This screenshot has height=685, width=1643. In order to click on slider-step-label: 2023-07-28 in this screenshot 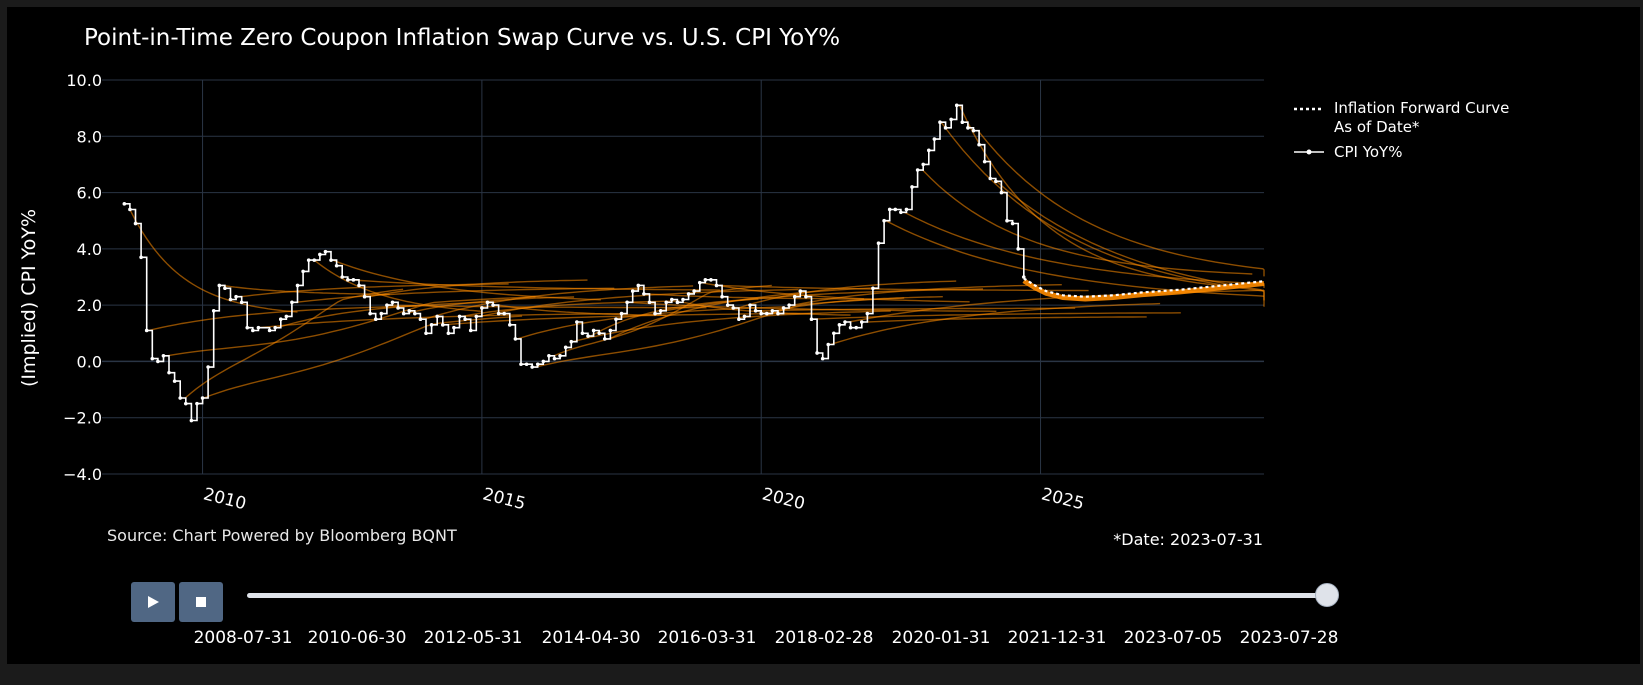, I will do `click(1289, 638)`.